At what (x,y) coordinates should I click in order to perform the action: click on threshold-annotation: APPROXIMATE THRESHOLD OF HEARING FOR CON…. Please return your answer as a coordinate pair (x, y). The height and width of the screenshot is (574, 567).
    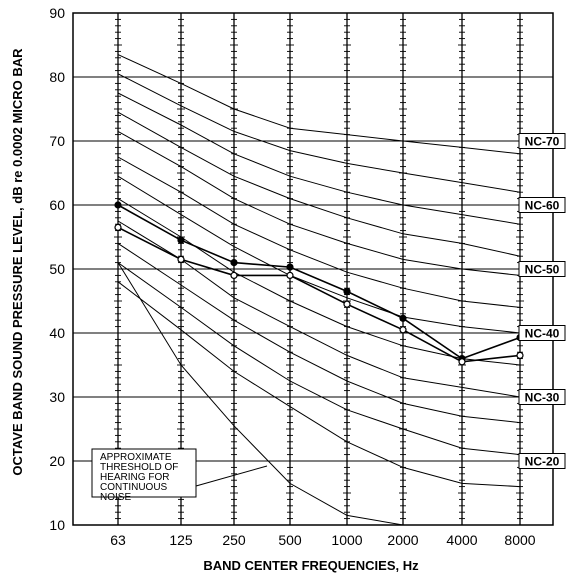
    Looking at the image, I should click on (179, 475).